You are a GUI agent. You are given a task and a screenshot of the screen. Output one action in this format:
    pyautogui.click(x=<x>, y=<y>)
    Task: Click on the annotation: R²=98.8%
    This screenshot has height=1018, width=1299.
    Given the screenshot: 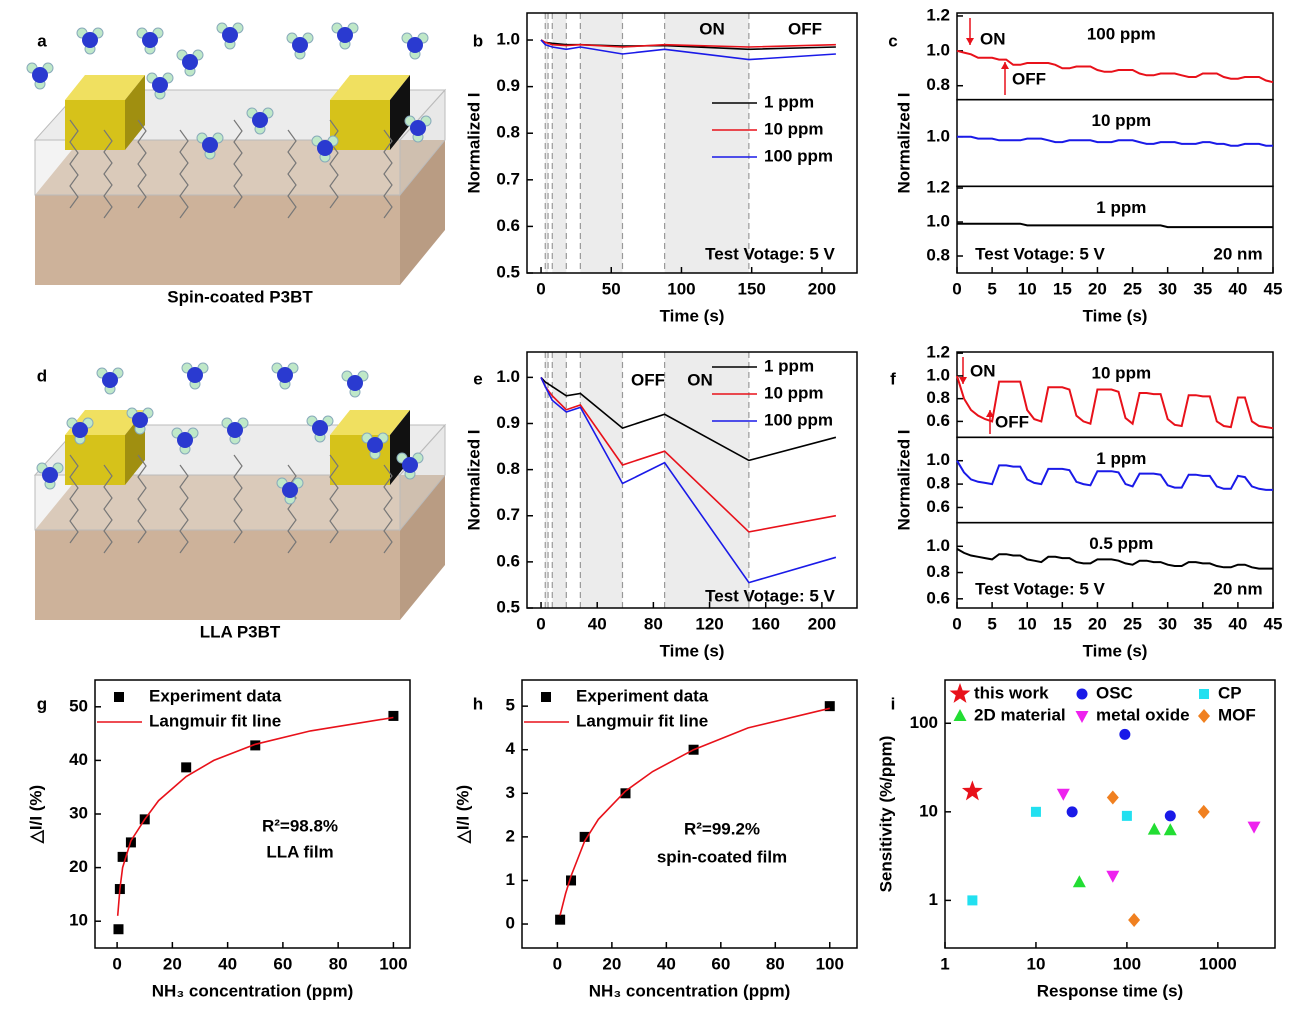 What is the action you would take?
    pyautogui.click(x=300, y=825)
    